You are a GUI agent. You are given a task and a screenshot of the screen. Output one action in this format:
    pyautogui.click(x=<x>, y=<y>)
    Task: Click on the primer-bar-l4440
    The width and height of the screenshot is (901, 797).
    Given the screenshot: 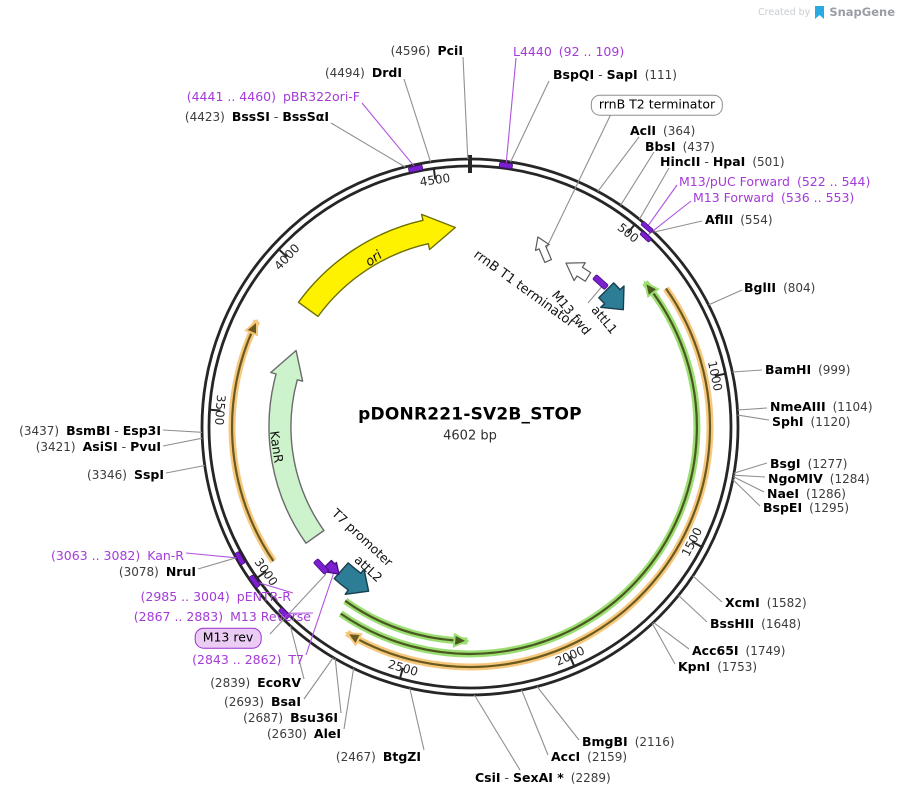 What is the action you would take?
    pyautogui.click(x=505, y=165)
    